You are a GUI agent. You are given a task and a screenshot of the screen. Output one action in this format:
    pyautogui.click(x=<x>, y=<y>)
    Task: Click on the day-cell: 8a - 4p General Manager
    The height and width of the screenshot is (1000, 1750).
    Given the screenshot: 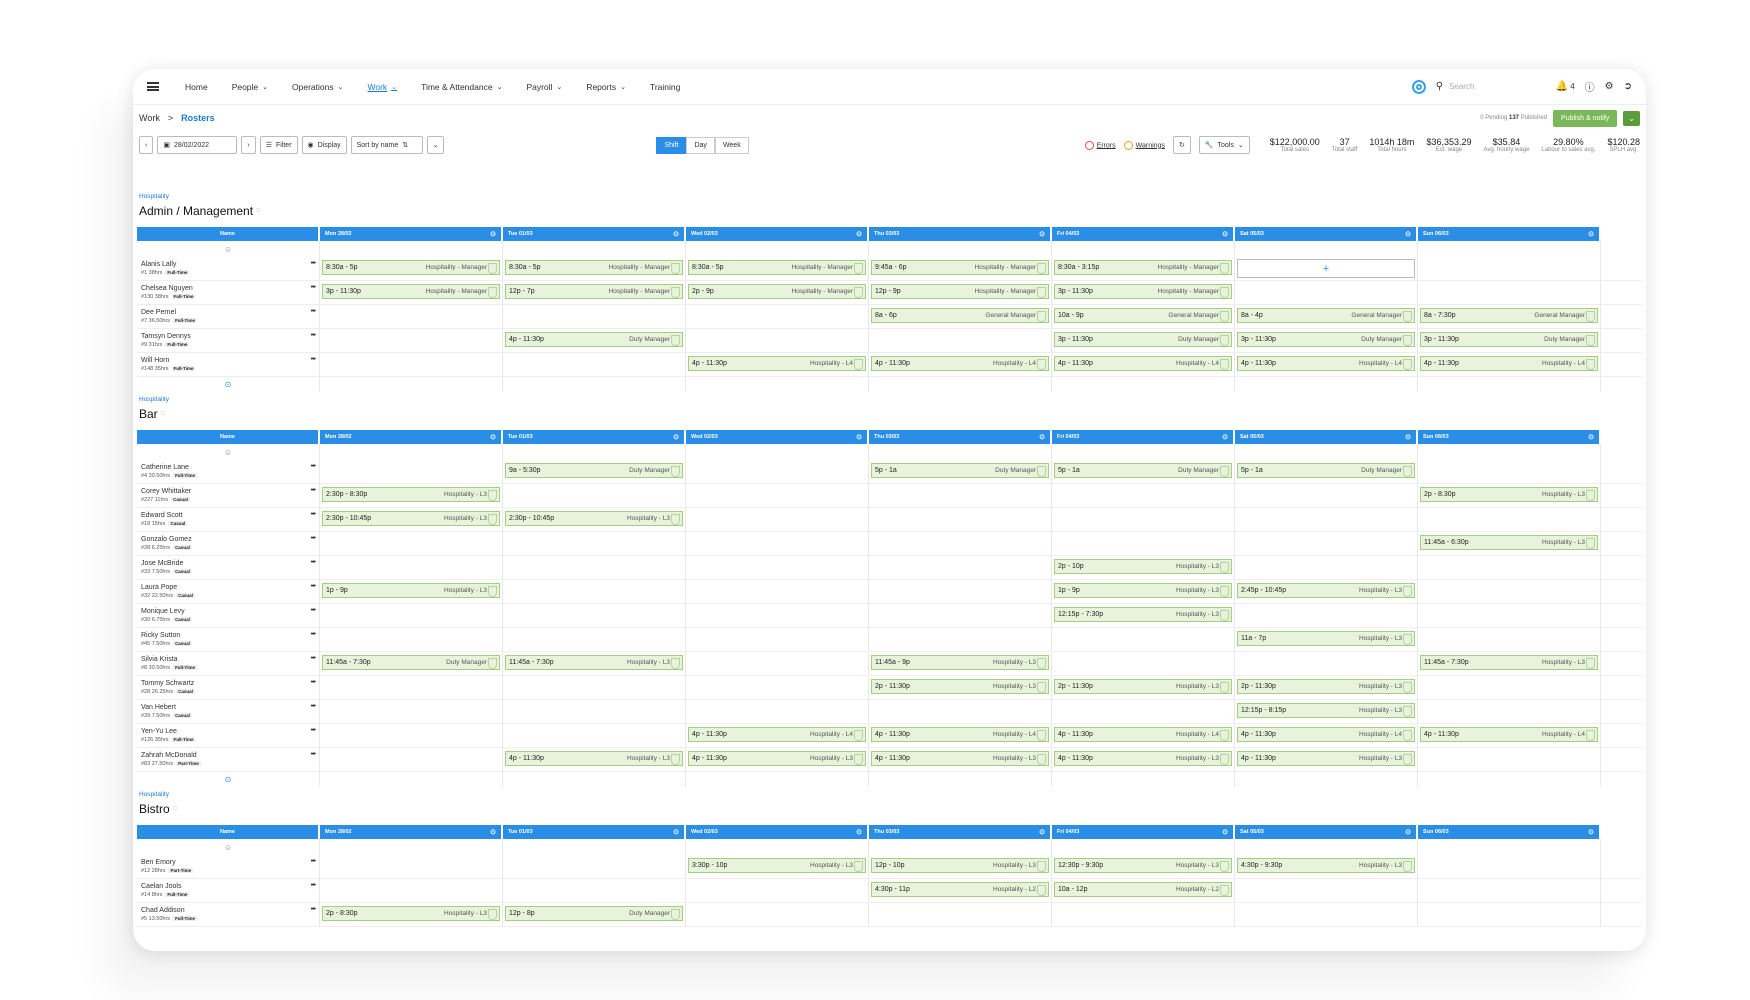 What is the action you would take?
    pyautogui.click(x=1326, y=316)
    